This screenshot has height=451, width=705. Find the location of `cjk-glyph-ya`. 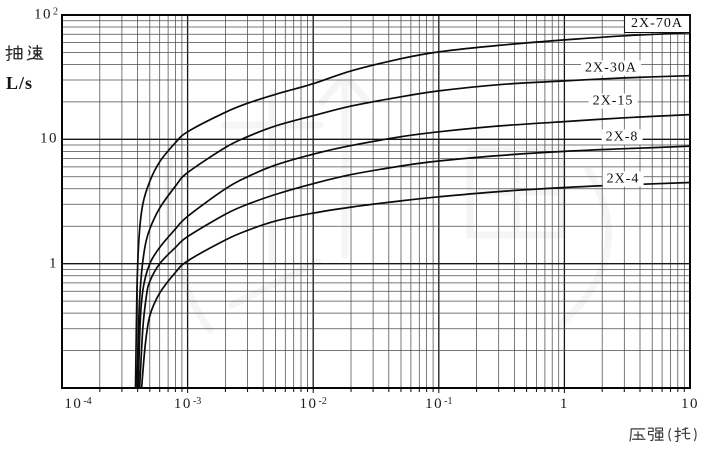

cjk-glyph-ya is located at coordinates (637, 435).